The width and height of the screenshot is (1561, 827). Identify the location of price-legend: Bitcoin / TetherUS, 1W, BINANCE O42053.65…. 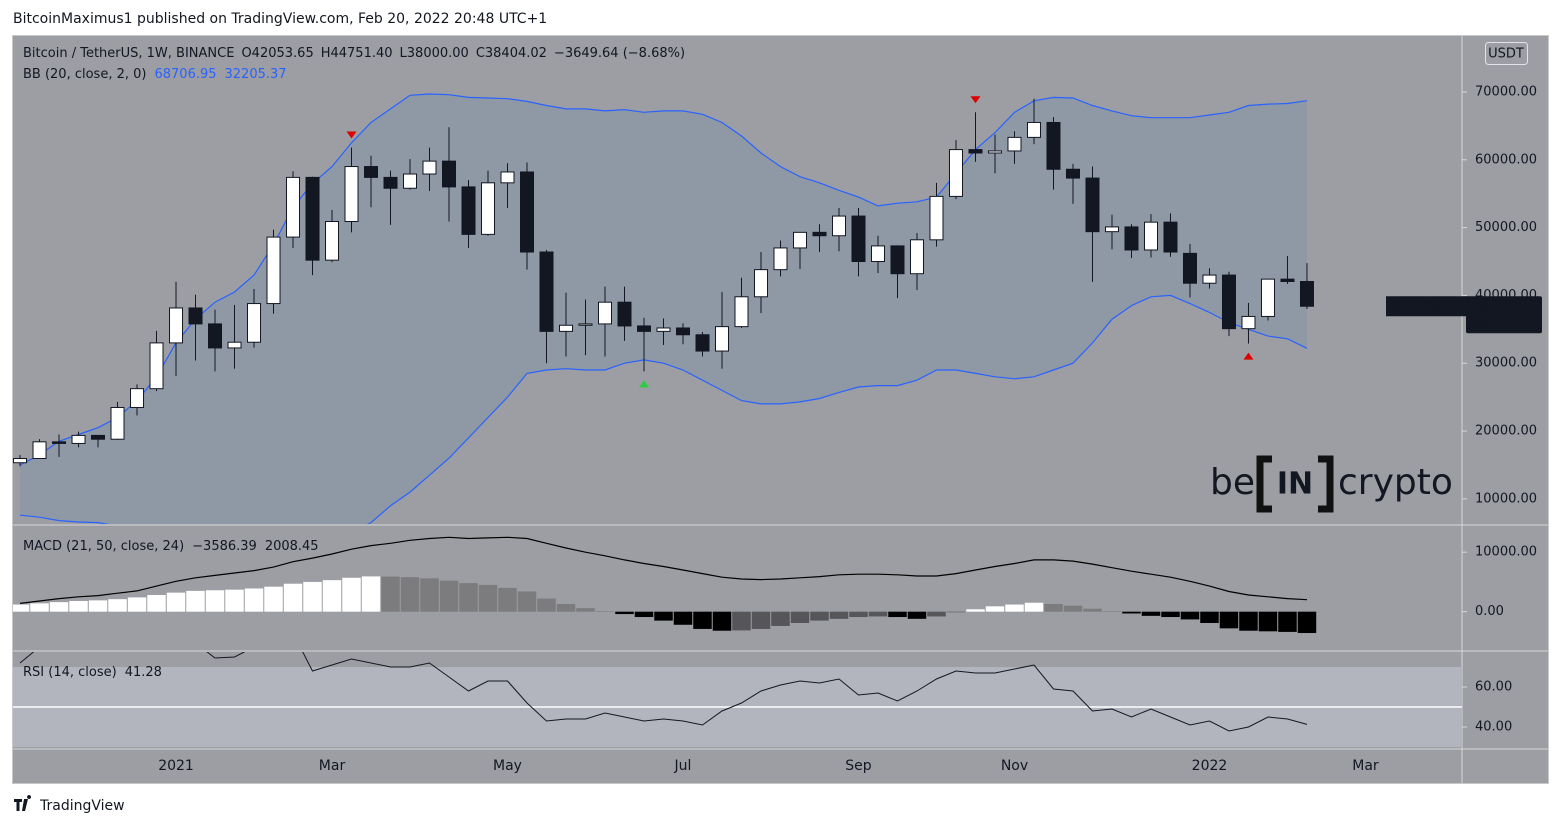
(354, 53).